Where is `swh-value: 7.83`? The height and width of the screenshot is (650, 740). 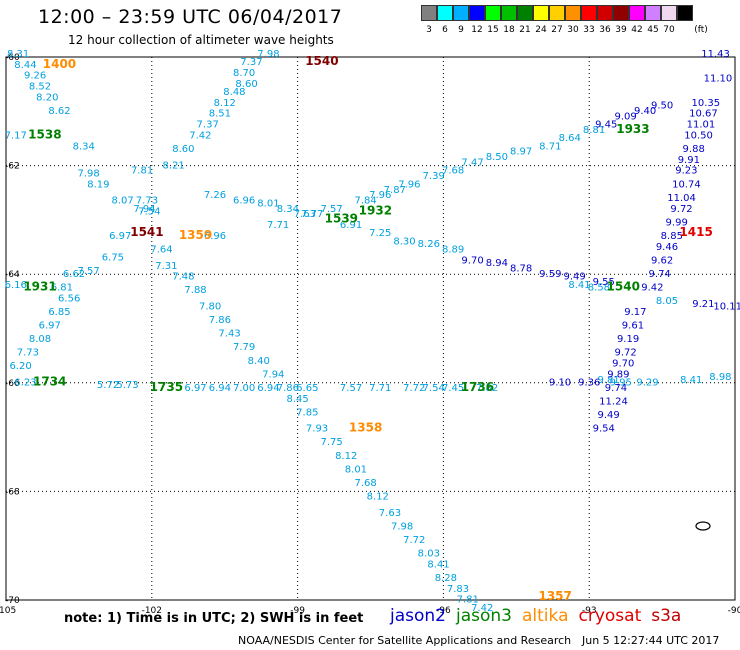
swh-value: 7.83 is located at coordinates (458, 589).